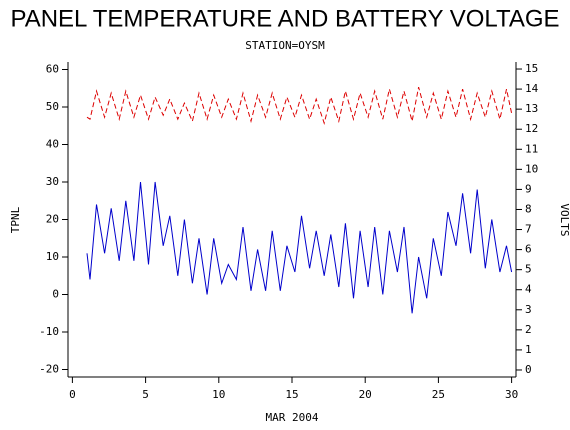  I want to click on x-tick-label: 25, so click(438, 394).